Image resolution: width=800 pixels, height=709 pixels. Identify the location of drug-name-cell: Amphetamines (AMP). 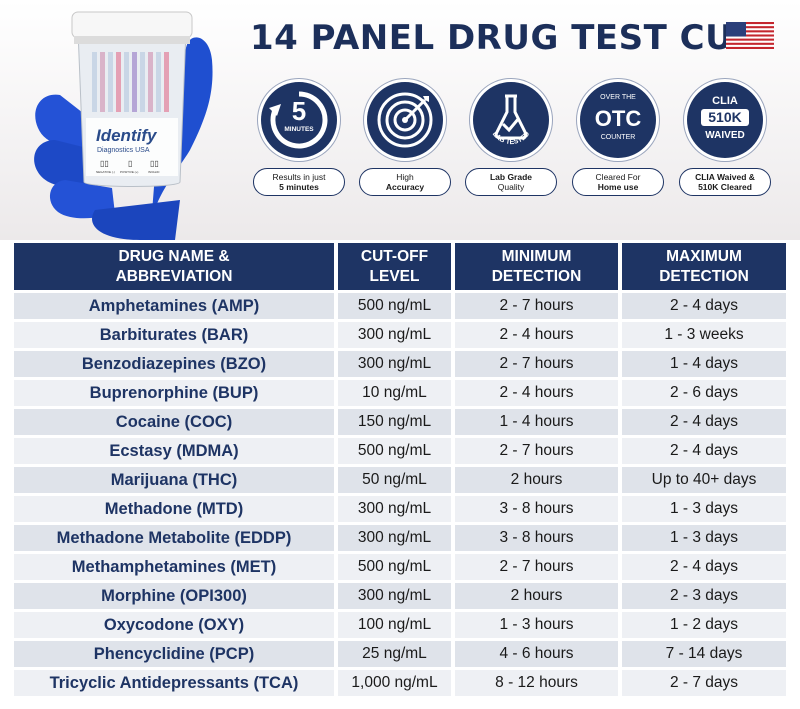
(174, 306).